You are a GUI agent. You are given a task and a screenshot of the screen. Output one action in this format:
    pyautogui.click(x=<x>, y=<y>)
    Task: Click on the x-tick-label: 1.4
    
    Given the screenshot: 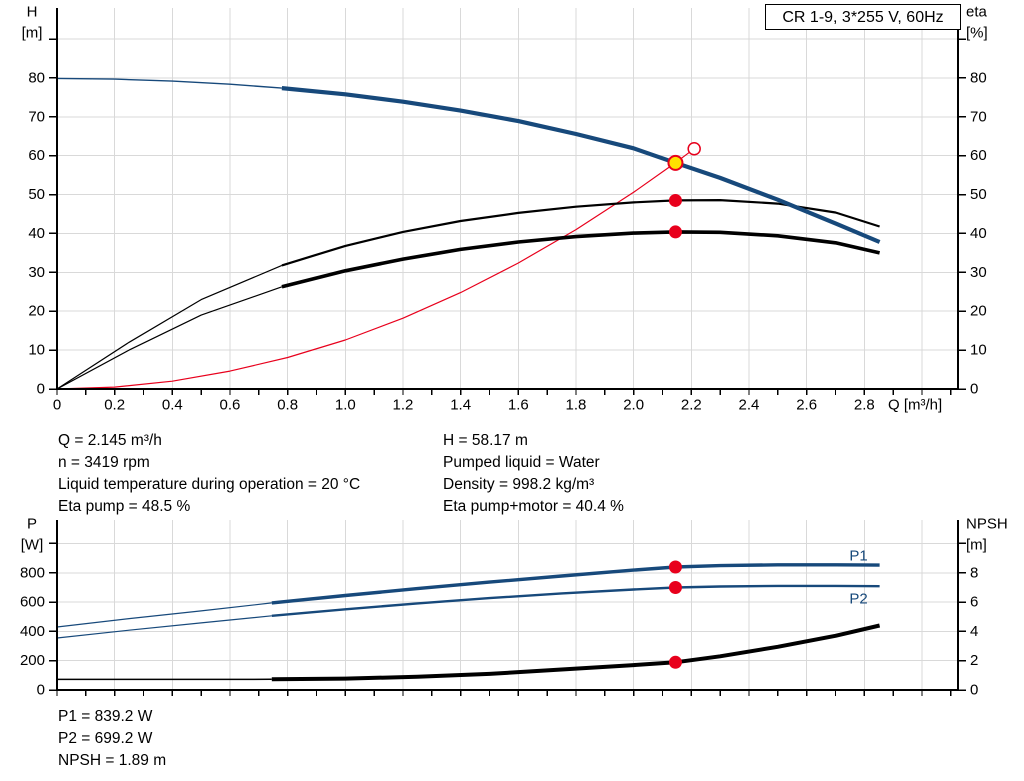 What is the action you would take?
    pyautogui.click(x=460, y=404)
    